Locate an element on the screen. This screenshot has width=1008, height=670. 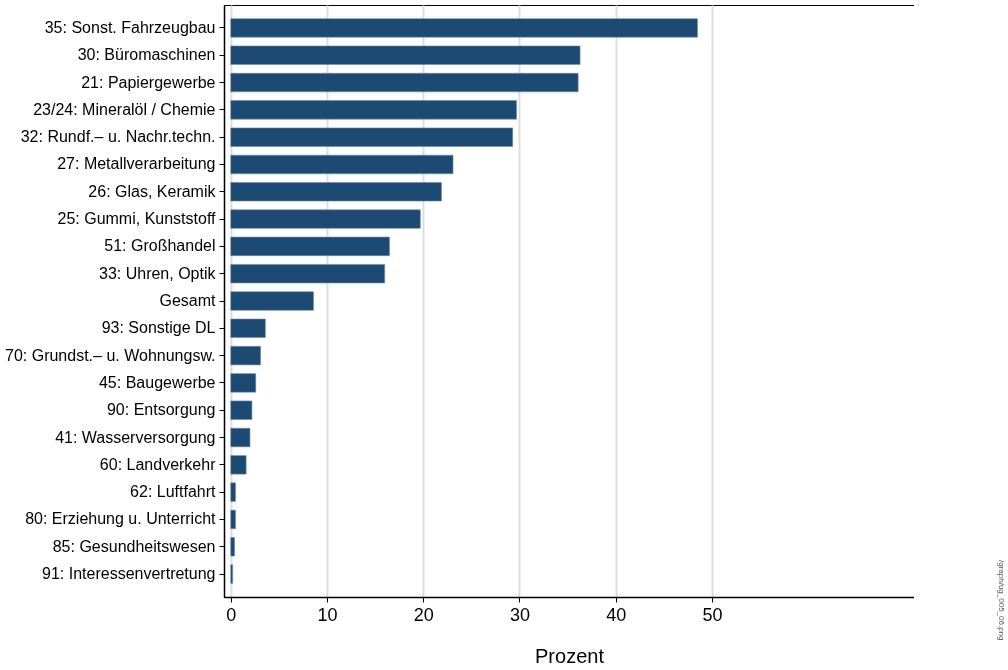
y-tick-label: 25: Gummi, Kunststoff is located at coordinates (137, 219).